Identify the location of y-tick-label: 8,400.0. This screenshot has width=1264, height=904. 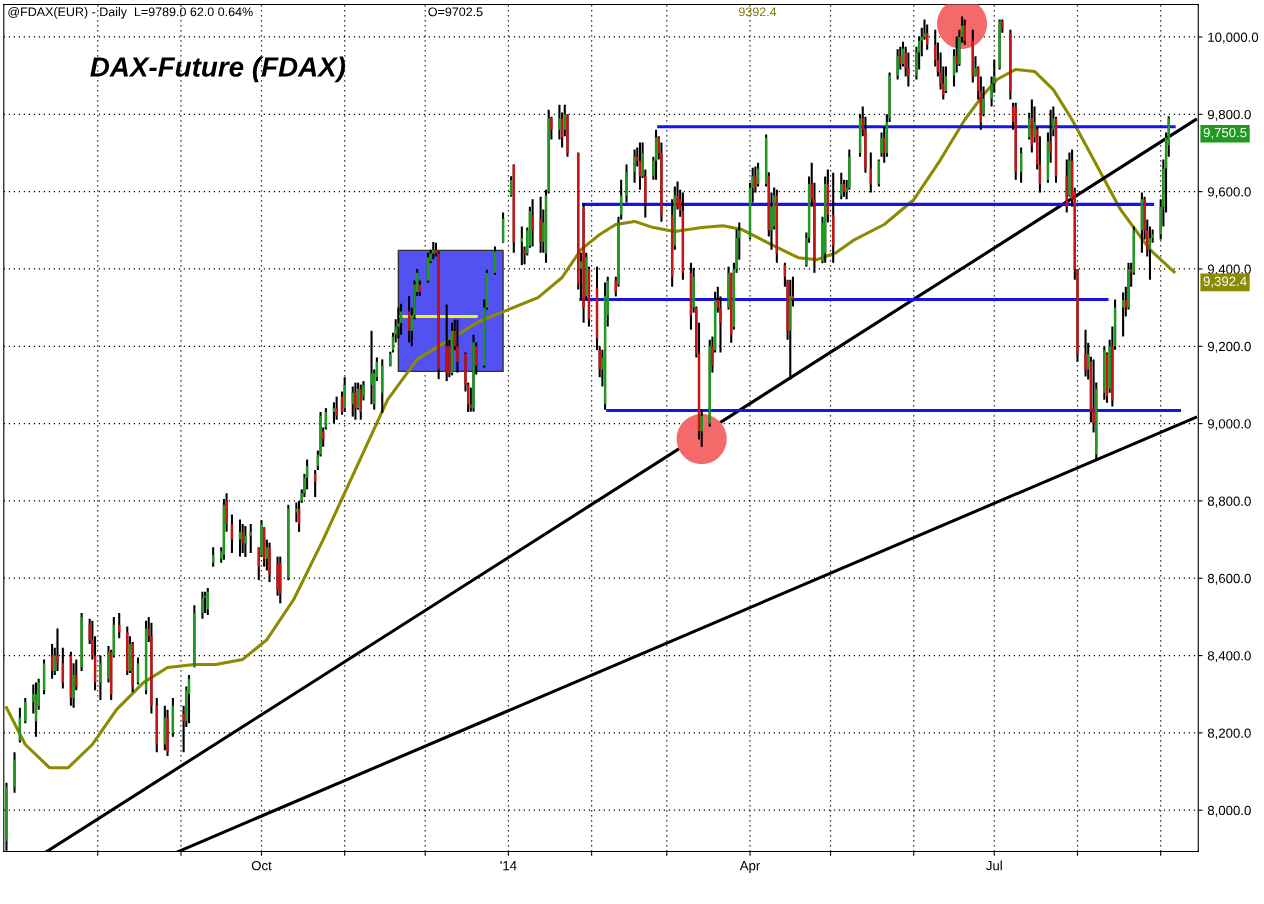
(1229, 657).